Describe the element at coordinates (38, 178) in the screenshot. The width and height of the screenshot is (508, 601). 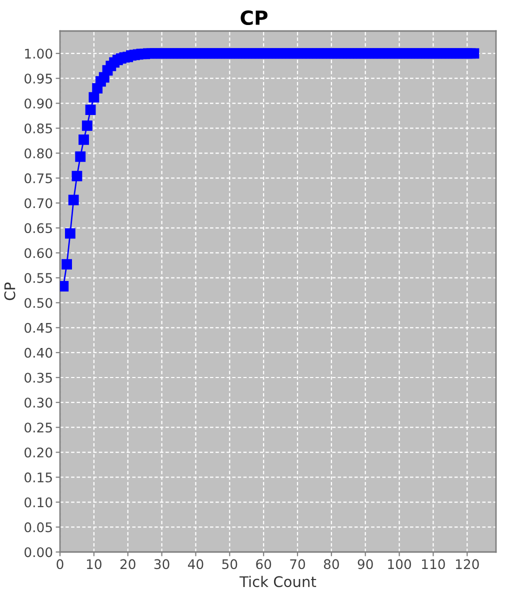
I see `y-tick-label: 0.75` at that location.